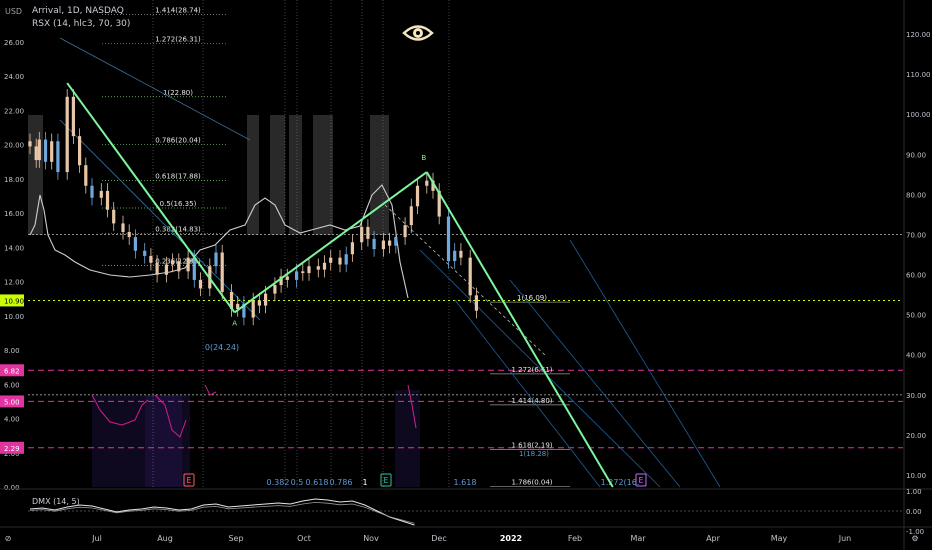 The image size is (932, 550). I want to click on right-axis-tick: 60.00, so click(916, 276).